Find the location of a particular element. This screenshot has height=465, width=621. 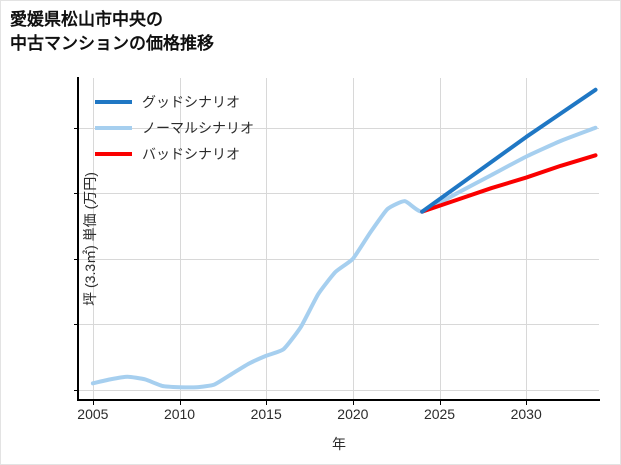

series-line-good is located at coordinates (509, 150).